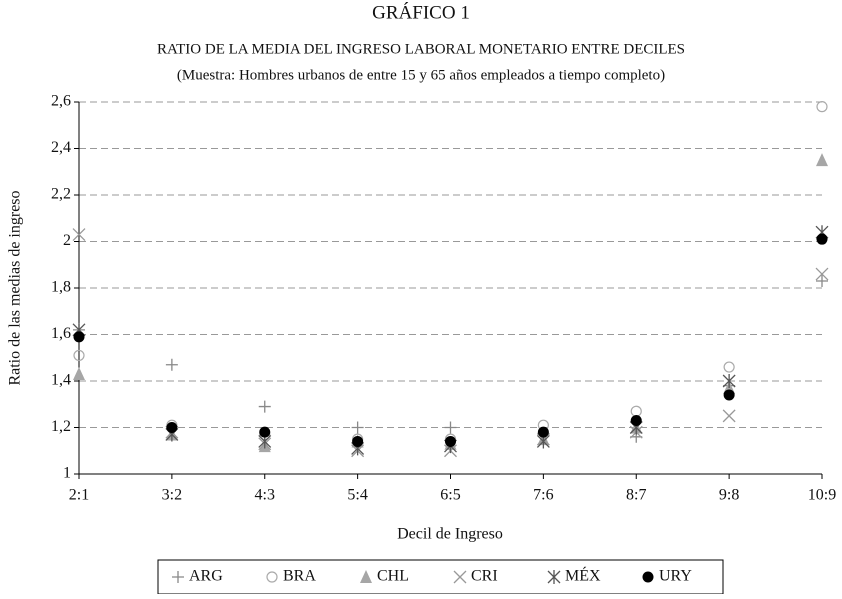  What do you see at coordinates (583, 575) in the screenshot?
I see `legend-label: MÉX` at bounding box center [583, 575].